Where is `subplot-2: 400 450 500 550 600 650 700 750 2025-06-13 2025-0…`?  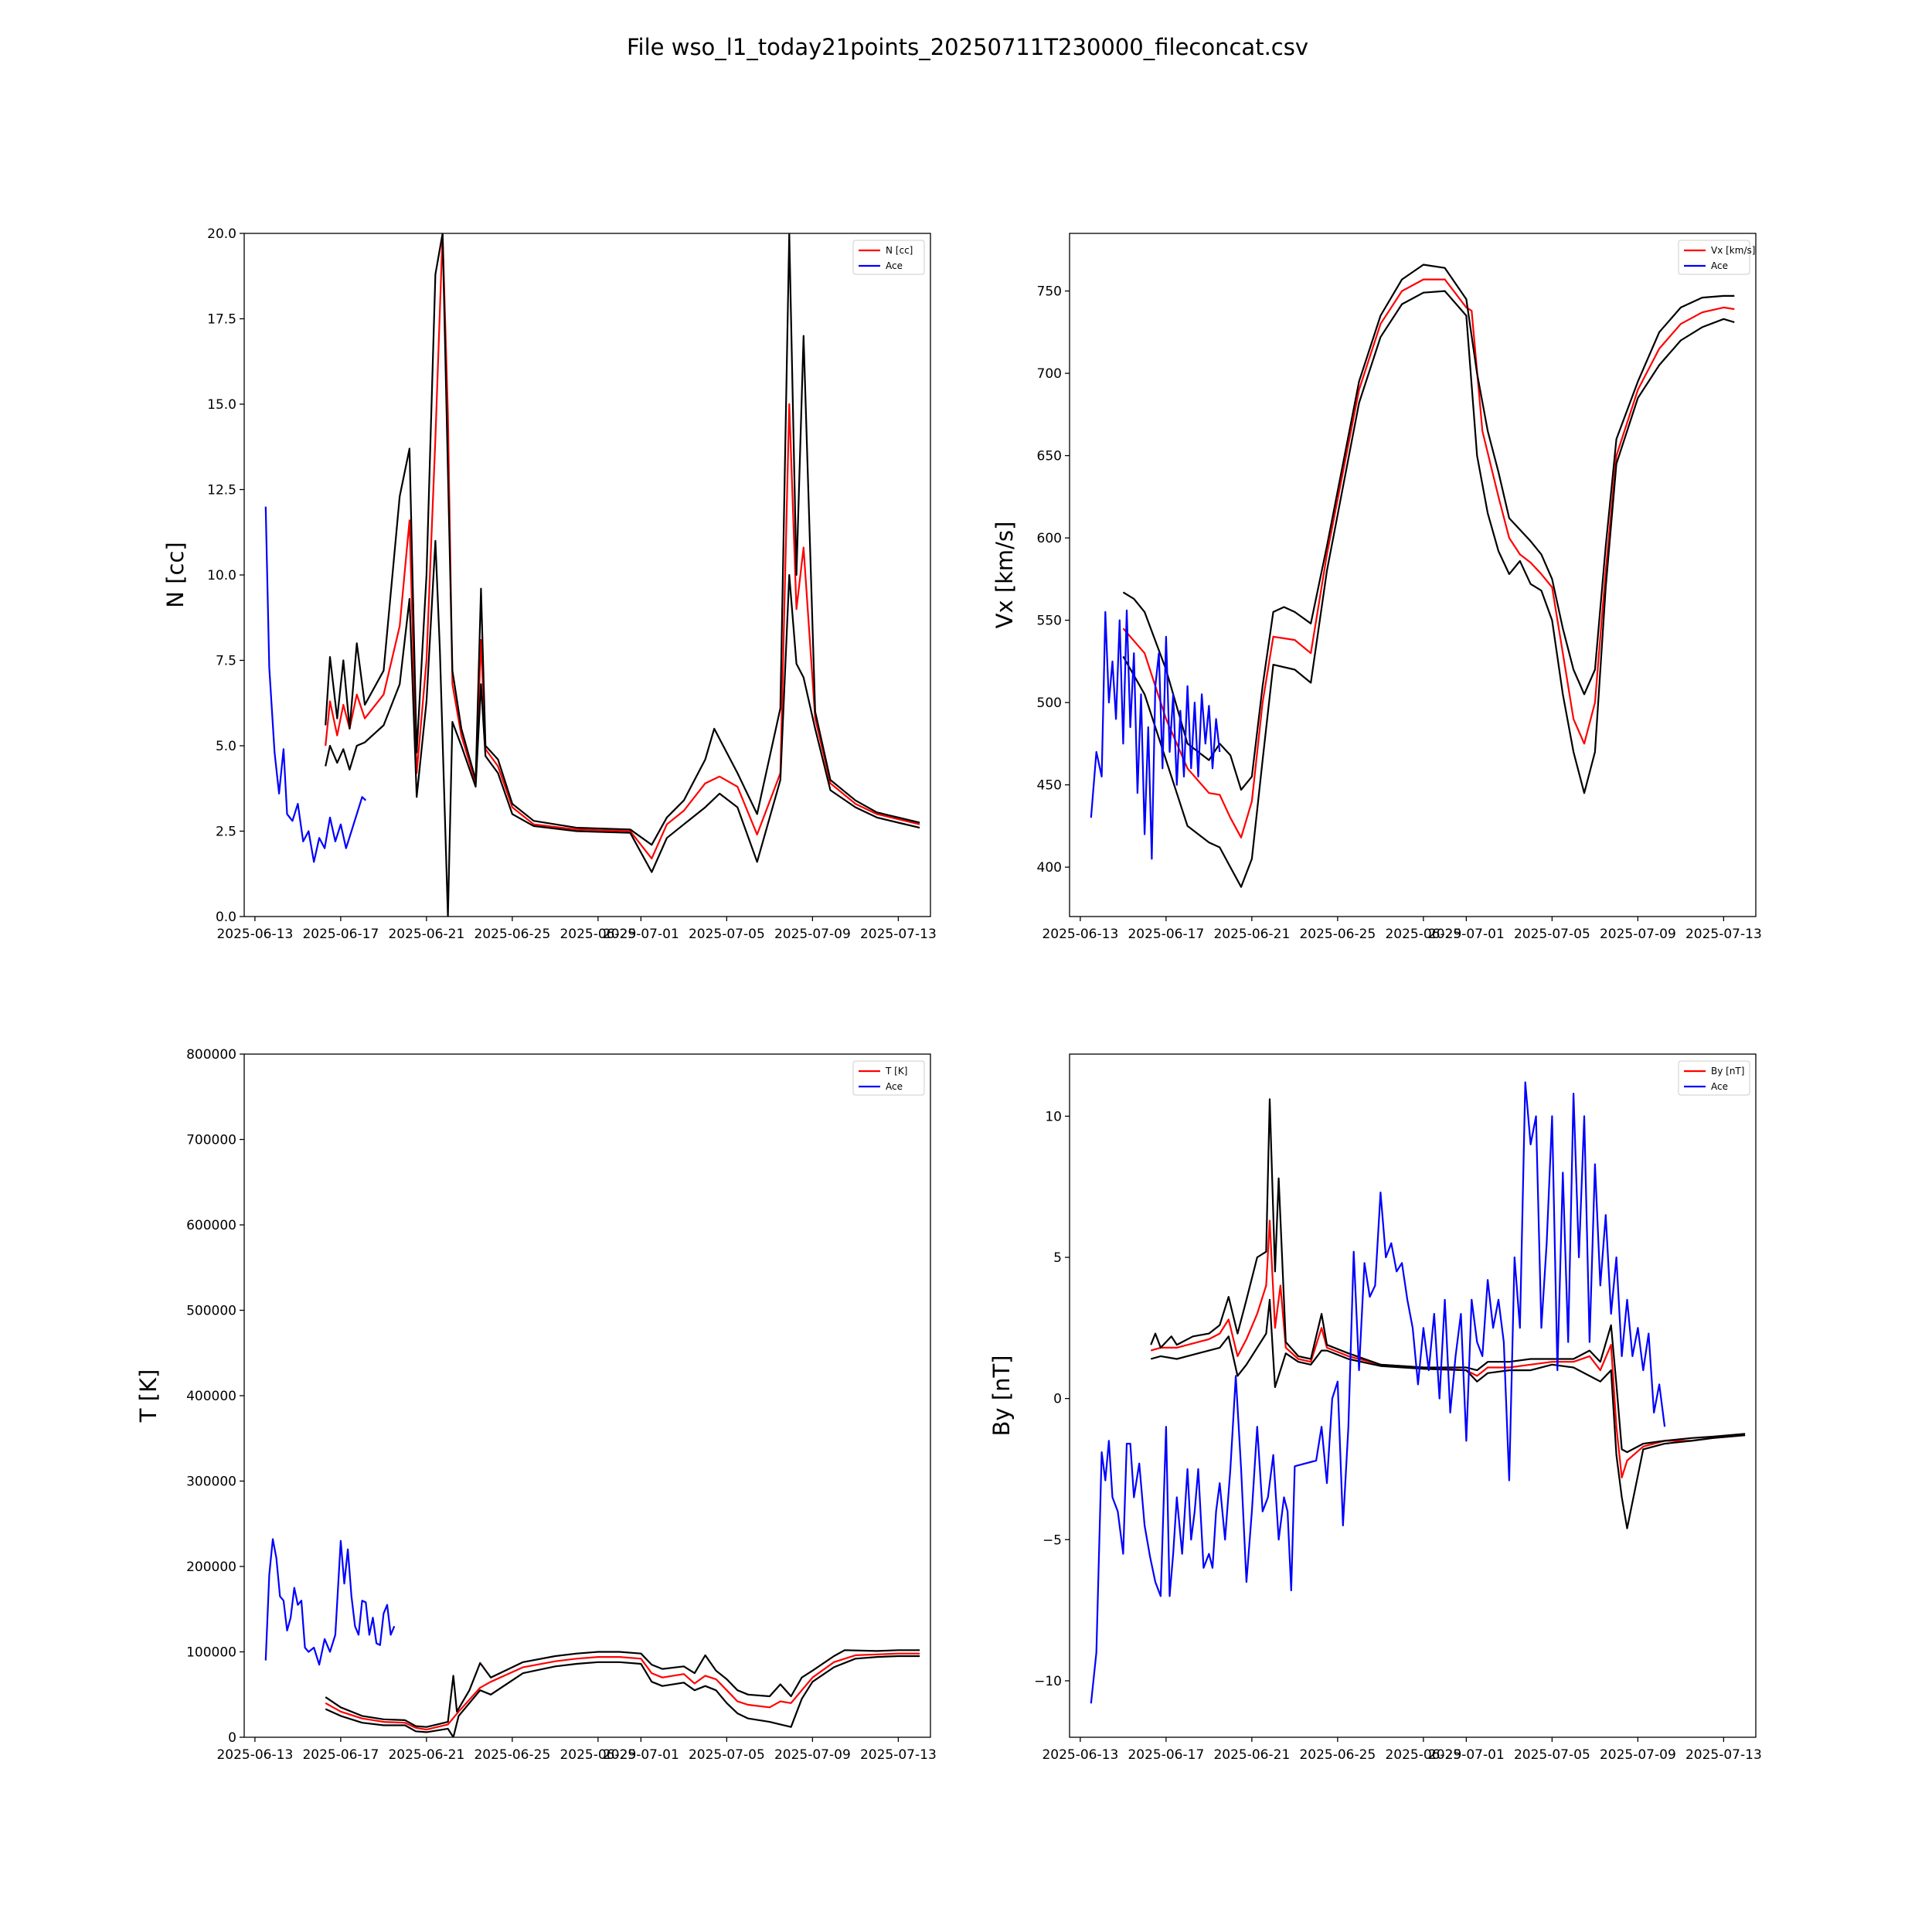 subplot-2: 400 450 500 550 600 650 700 750 2025-06-13 2025-0… is located at coordinates (1377, 588).